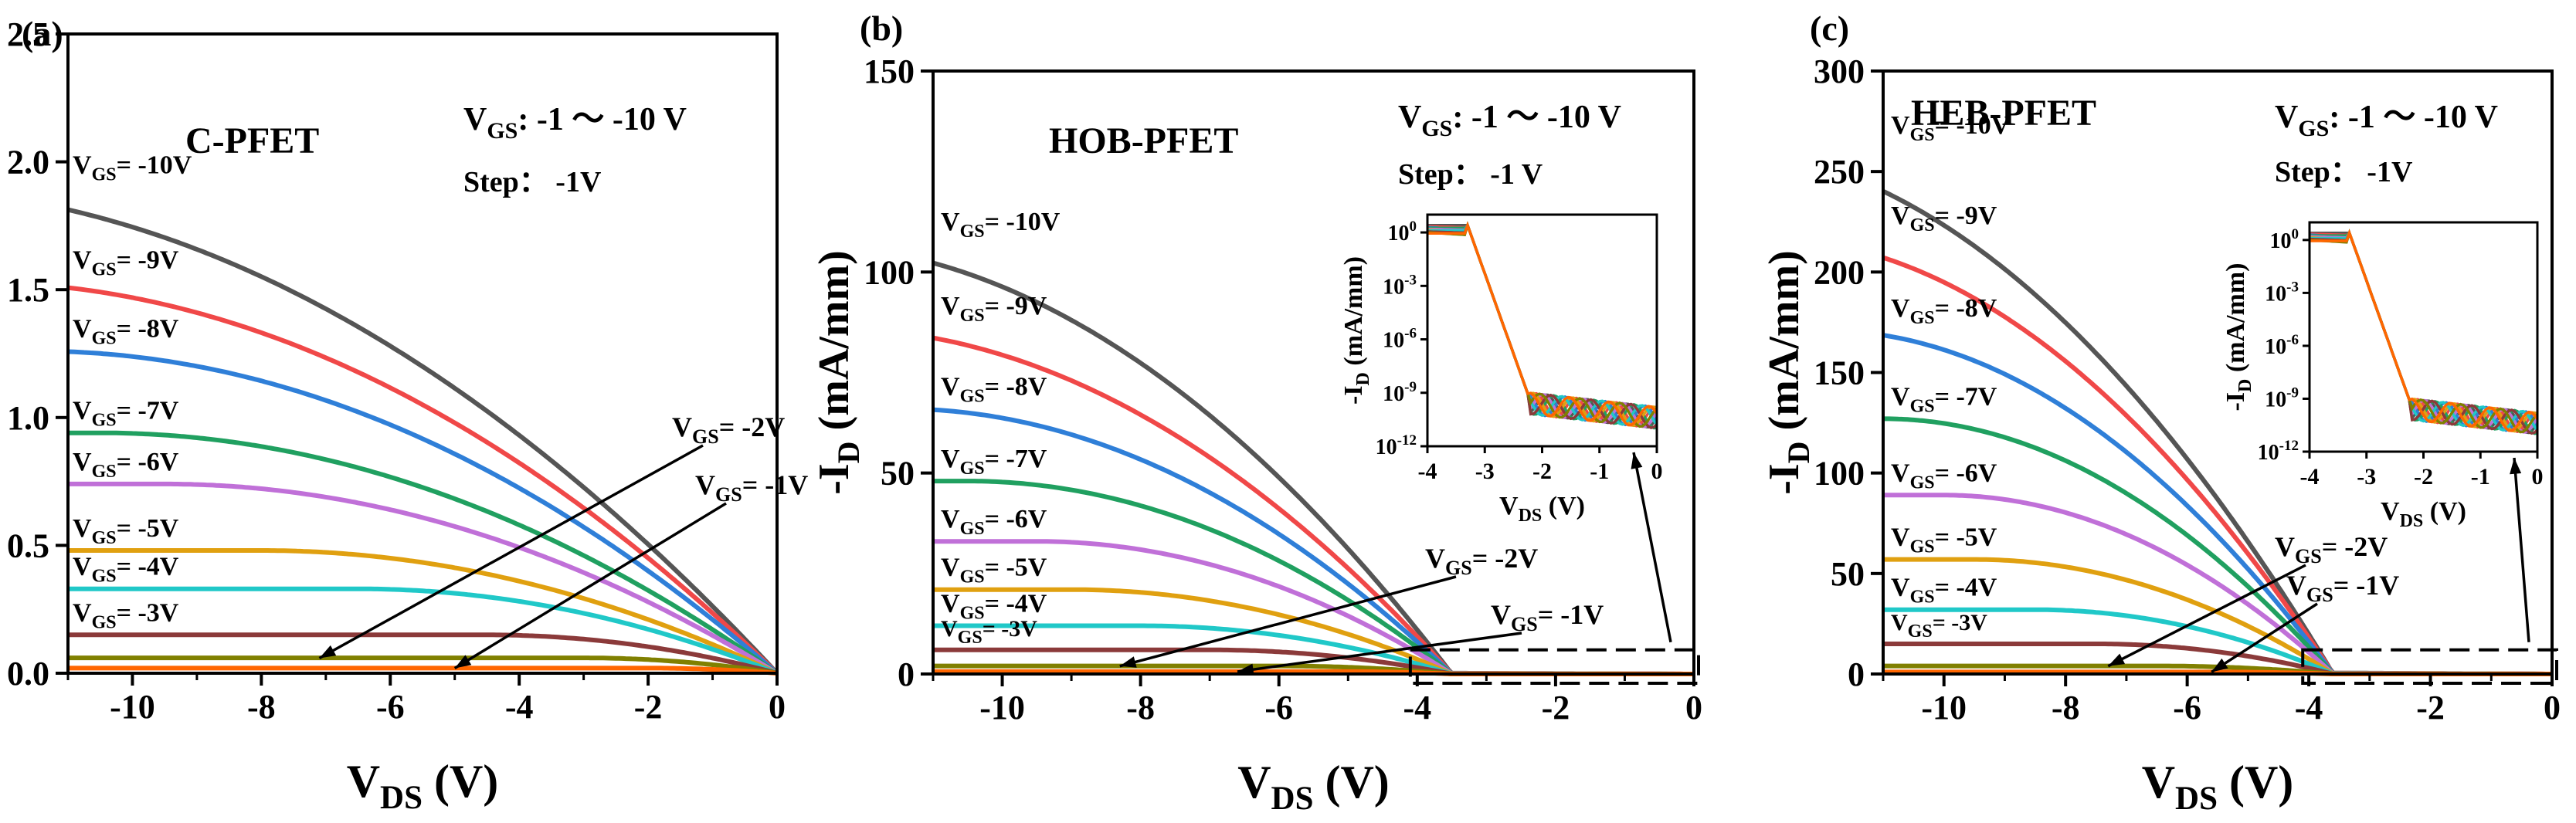 The height and width of the screenshot is (823, 2576). I want to click on arrow-label-vgs-1V: VGS= -1V, so click(751, 487).